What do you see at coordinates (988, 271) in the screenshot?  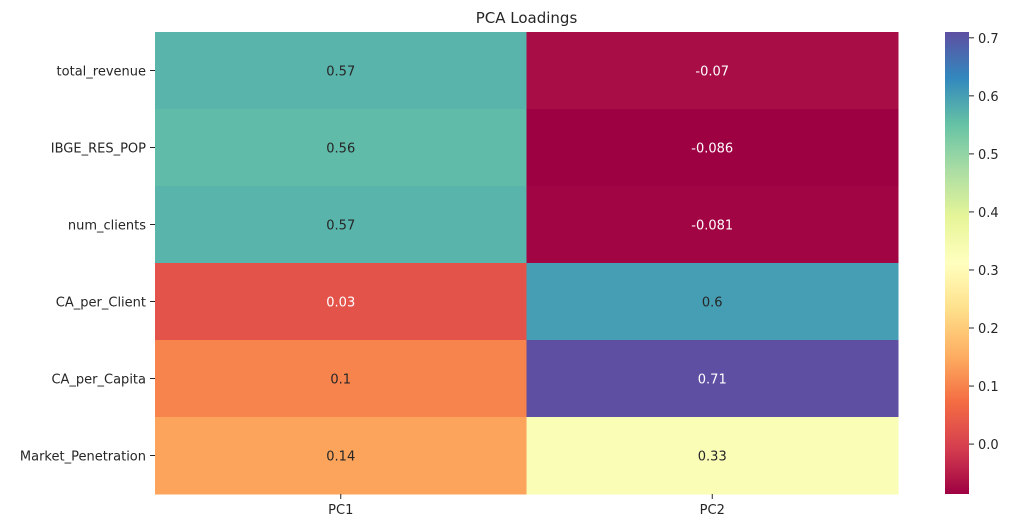 I see `colorbar-tick-label: 0.3` at bounding box center [988, 271].